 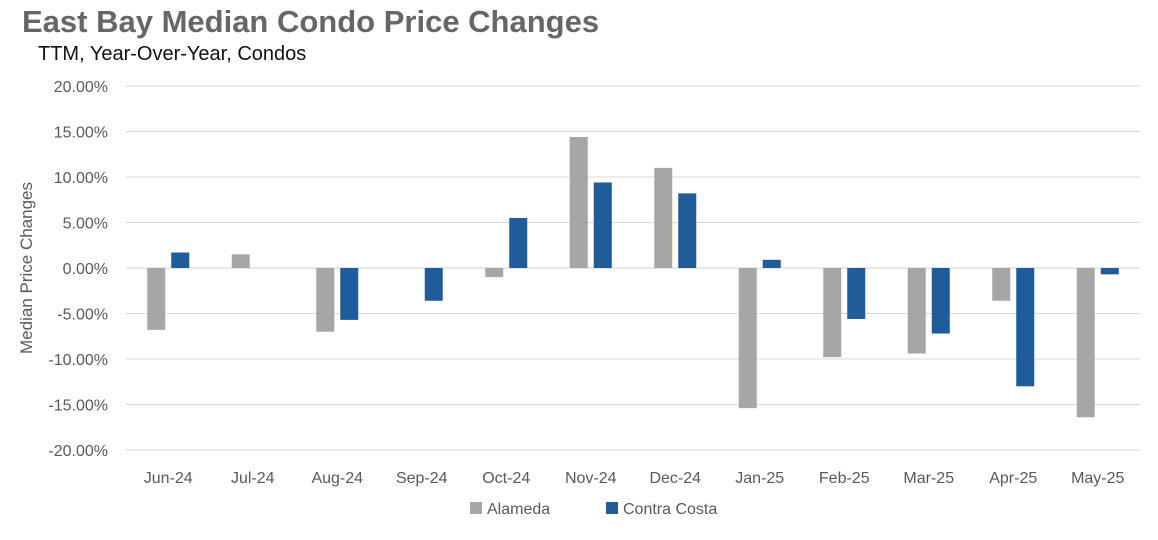 What do you see at coordinates (591, 478) in the screenshot?
I see `x-tick-label: Nov-24` at bounding box center [591, 478].